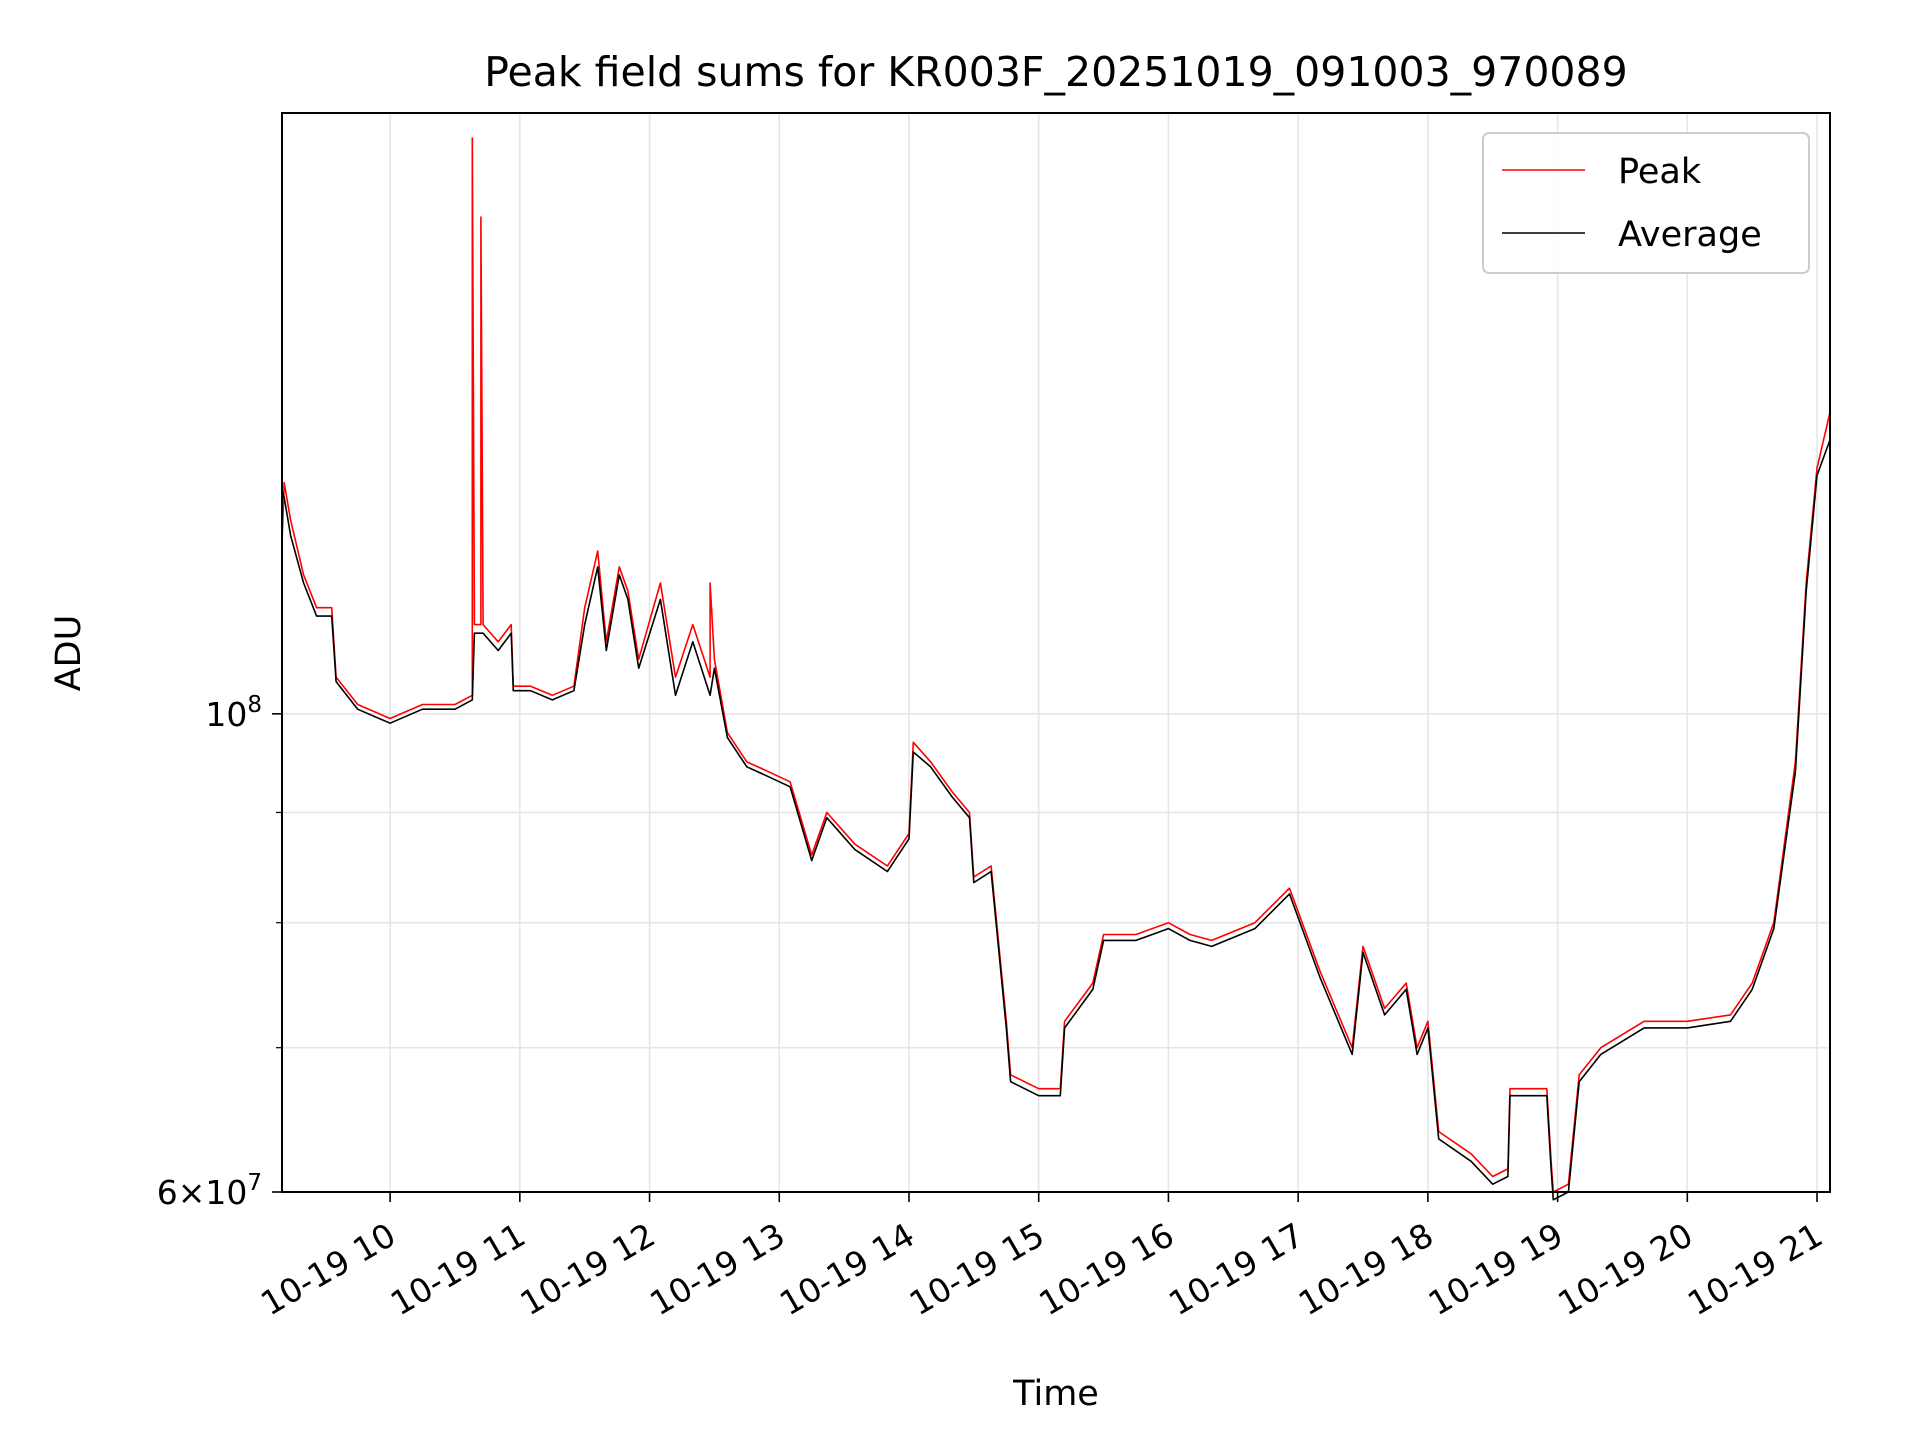 The width and height of the screenshot is (1920, 1440). What do you see at coordinates (209, 1191) in the screenshot?
I see `y-tick-label: 6×107` at bounding box center [209, 1191].